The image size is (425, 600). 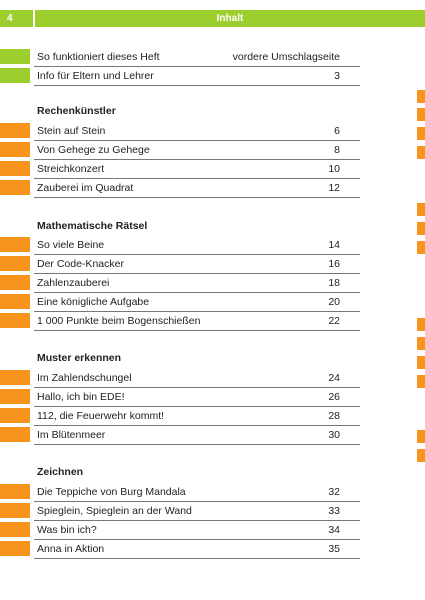 I want to click on toc-entry-info-eltern: Info für Eltern und Lehrer 3, so click(x=180, y=76).